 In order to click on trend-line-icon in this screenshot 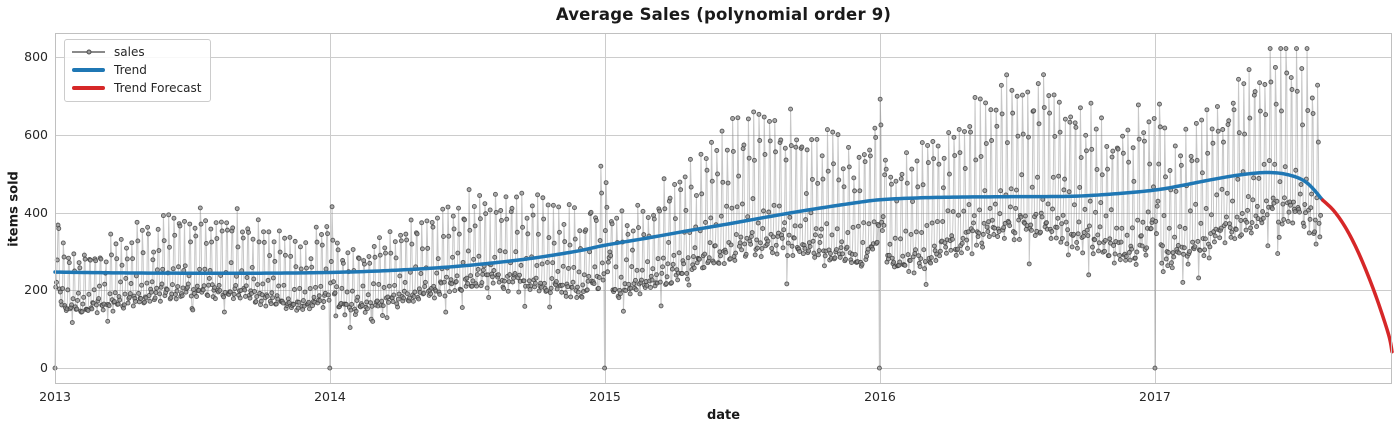, I will do `click(88, 70)`.